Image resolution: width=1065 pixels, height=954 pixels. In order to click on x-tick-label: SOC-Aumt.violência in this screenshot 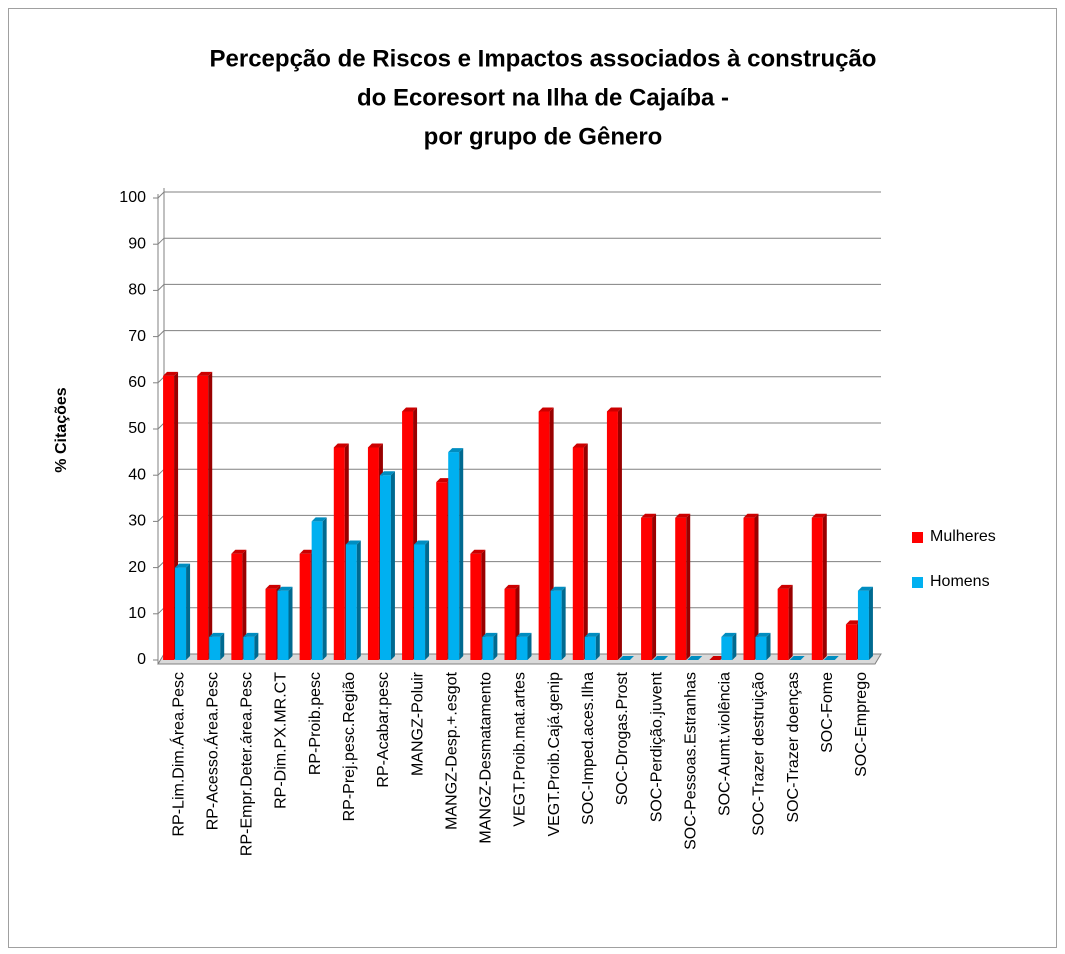, I will do `click(725, 744)`.